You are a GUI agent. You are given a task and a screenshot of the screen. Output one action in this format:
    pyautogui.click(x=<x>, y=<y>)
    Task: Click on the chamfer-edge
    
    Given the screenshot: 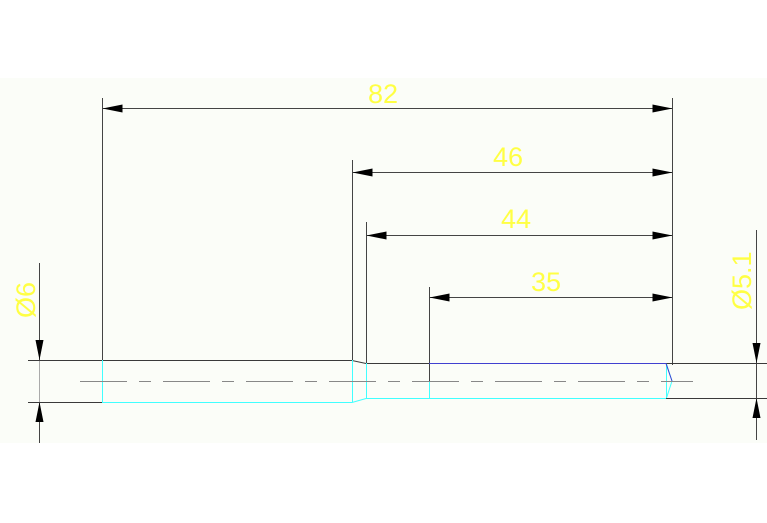 What is the action you would take?
    pyautogui.click(x=551, y=372)
    